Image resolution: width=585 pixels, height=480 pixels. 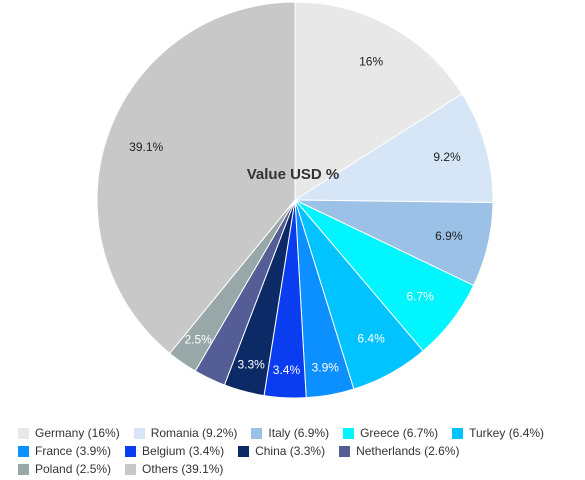 I want to click on legend-item-poland: Poland (2.5%), so click(x=64, y=469).